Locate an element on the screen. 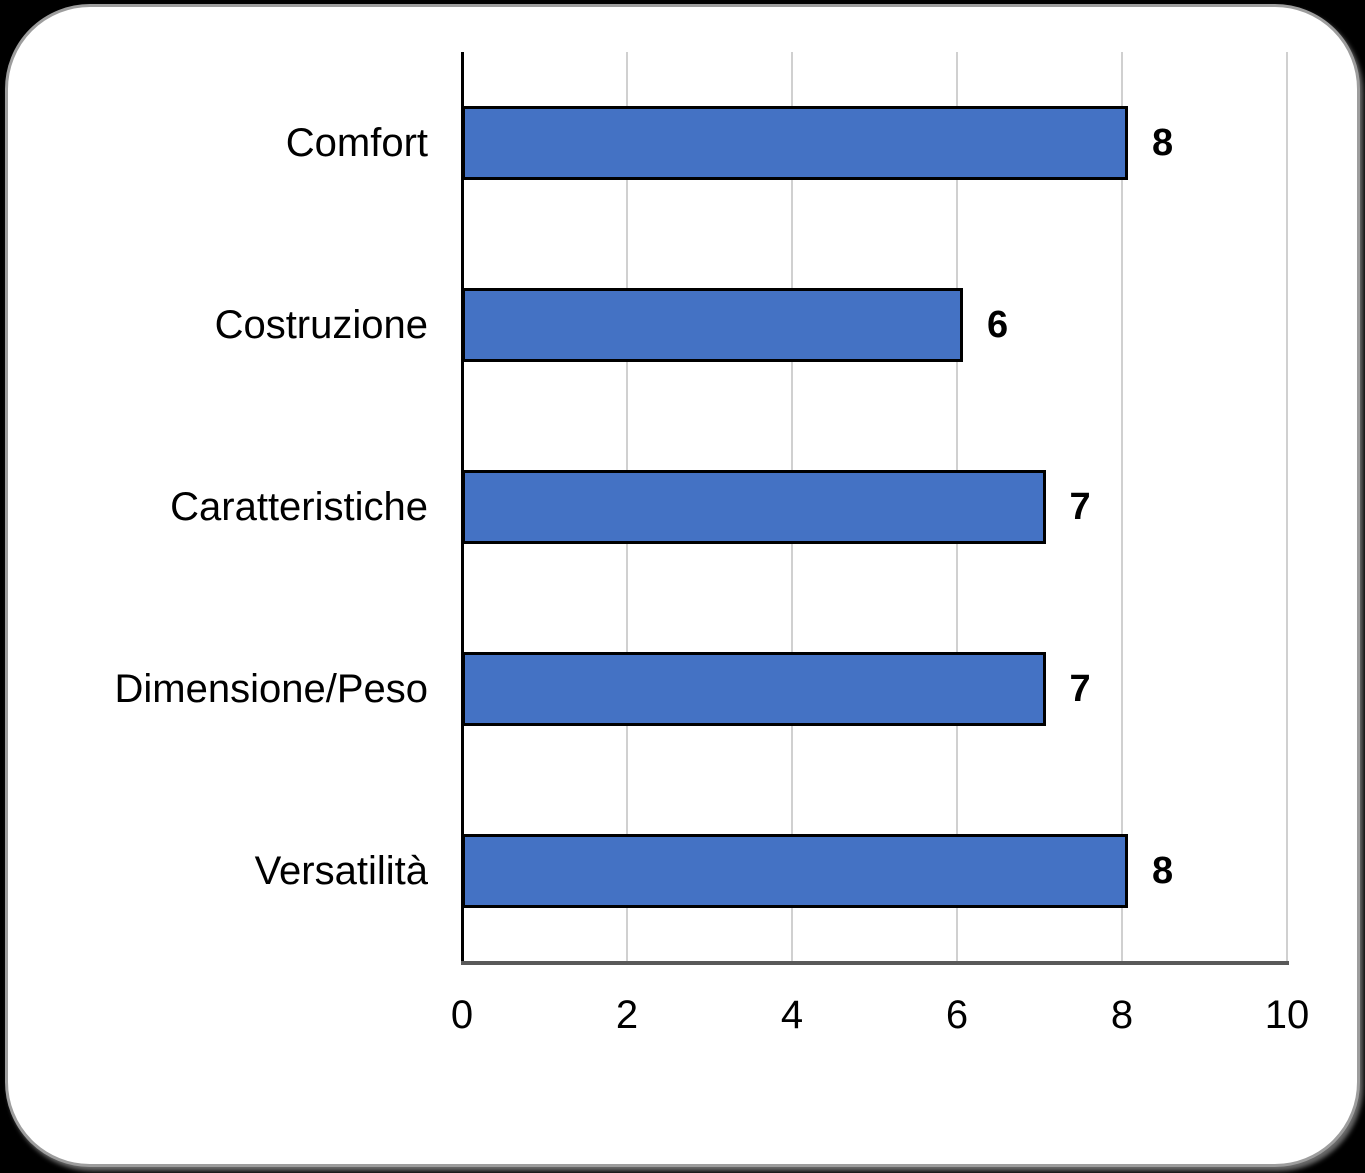 The width and height of the screenshot is (1365, 1173). bar-costruzione is located at coordinates (712, 325).